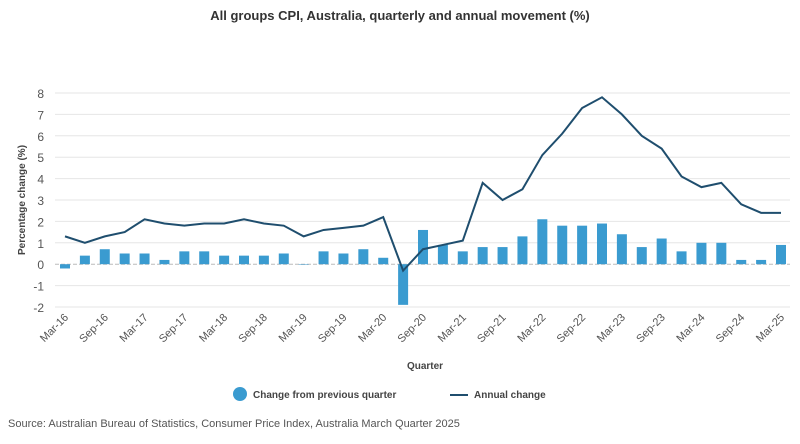  Describe the element at coordinates (372, 328) in the screenshot. I see `x-tick-label: Mar-20` at that location.